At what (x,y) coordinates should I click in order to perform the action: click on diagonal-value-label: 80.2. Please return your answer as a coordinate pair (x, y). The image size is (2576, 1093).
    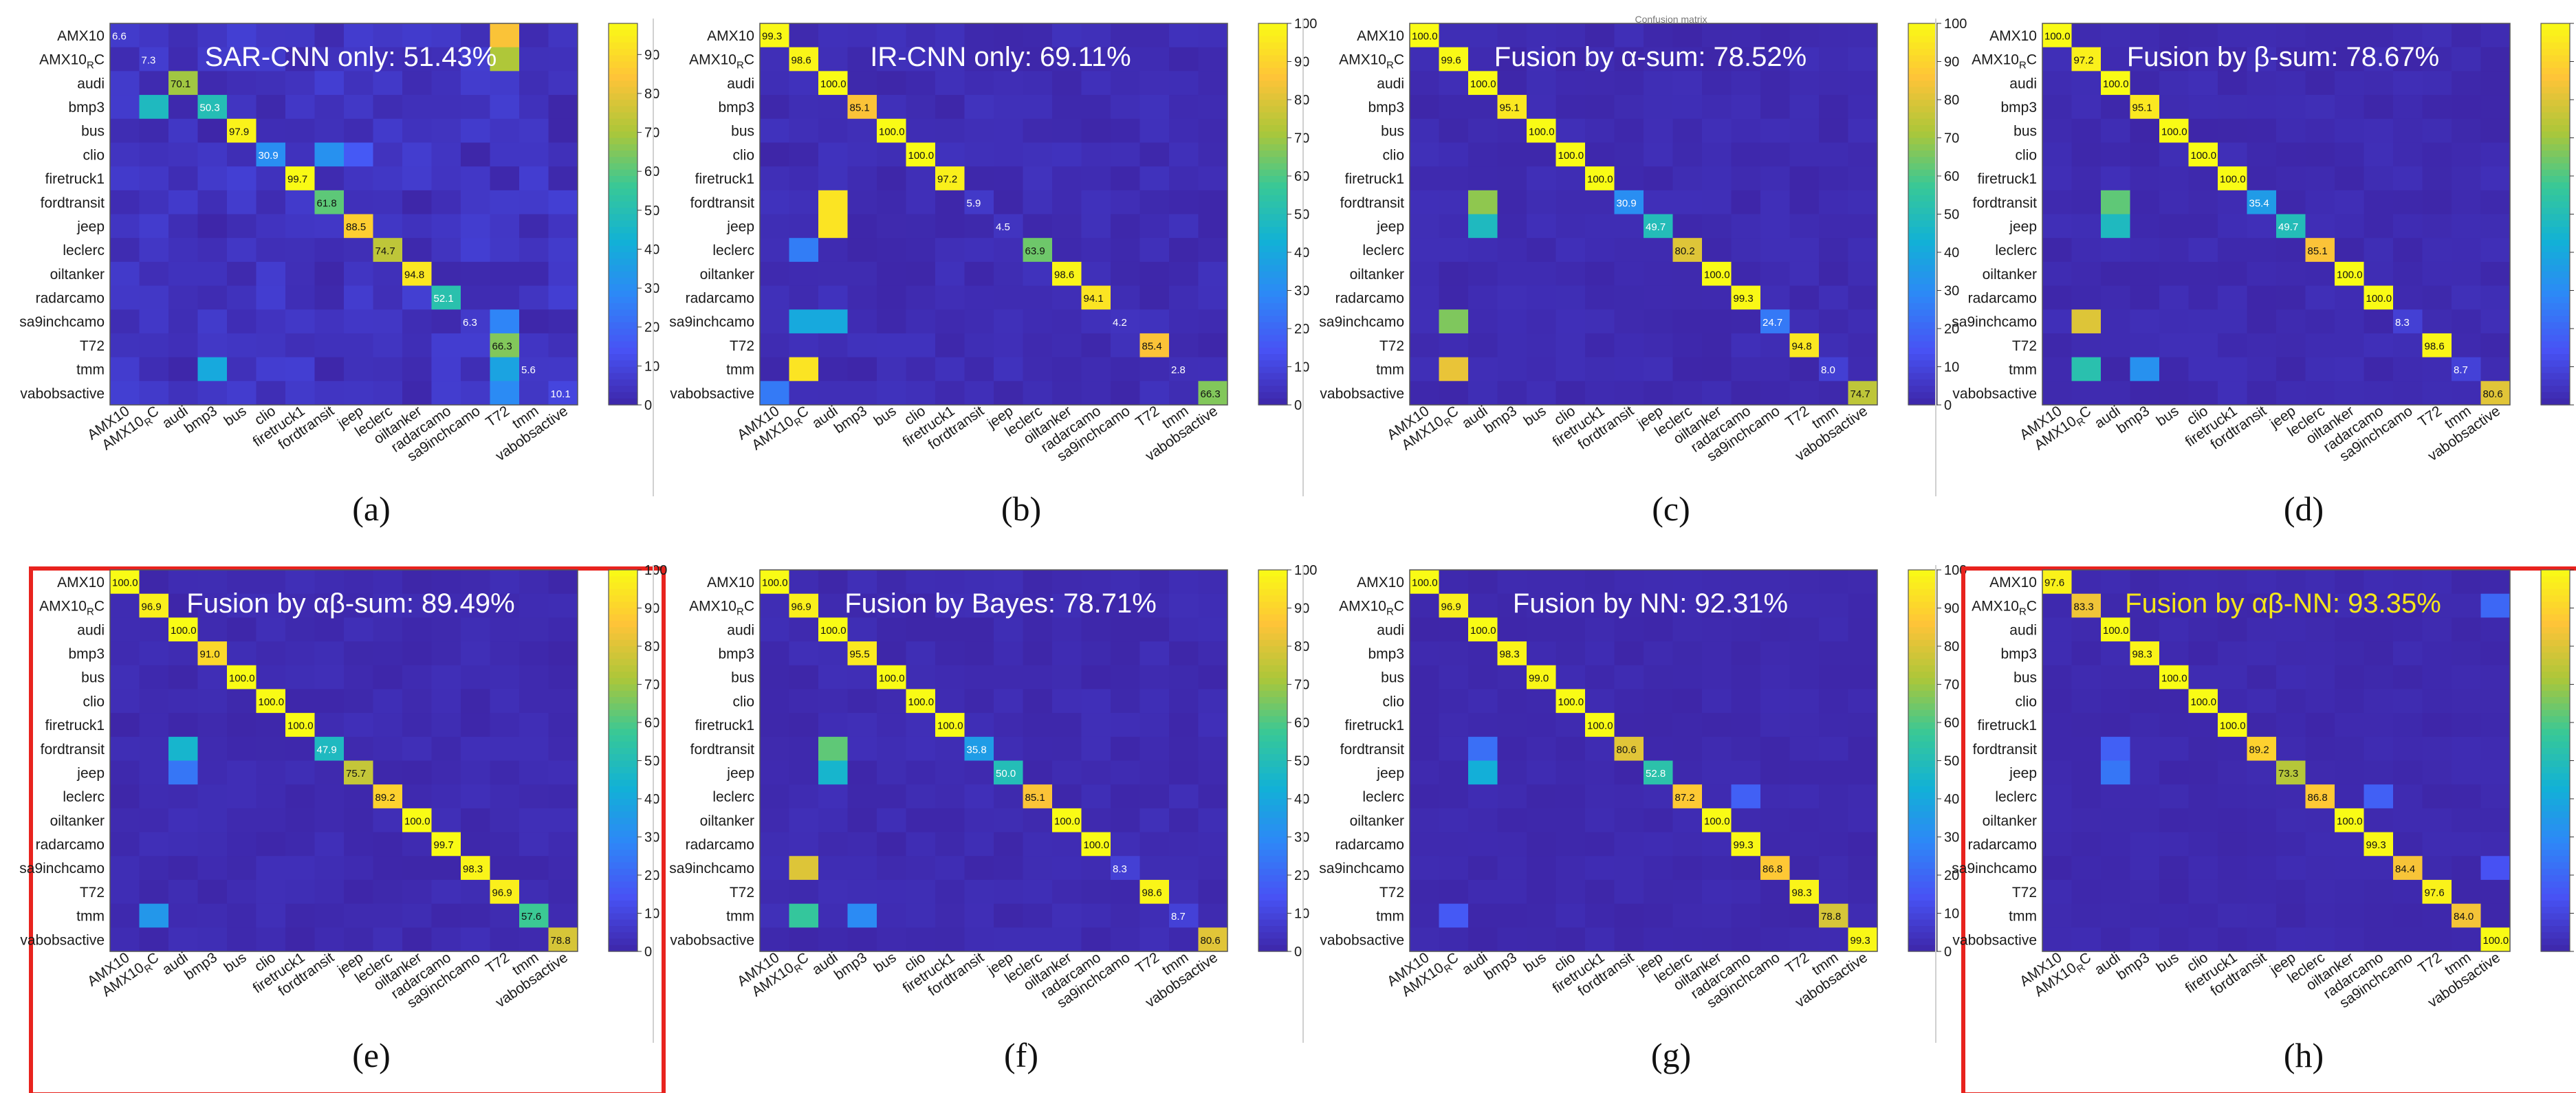
    Looking at the image, I should click on (1685, 251).